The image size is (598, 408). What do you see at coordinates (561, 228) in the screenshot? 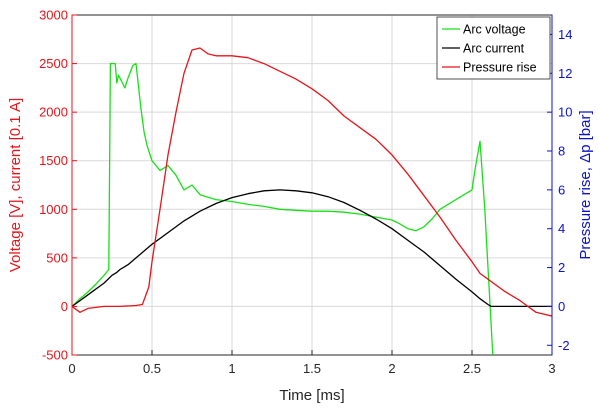
I see `right-y-tick-label: 4` at bounding box center [561, 228].